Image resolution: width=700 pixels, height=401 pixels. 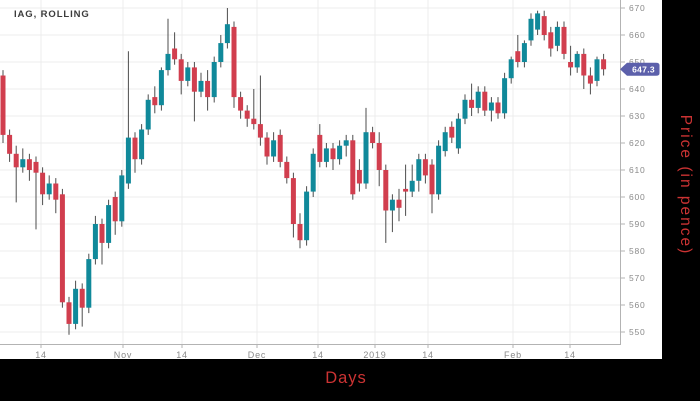 What do you see at coordinates (637, 62) in the screenshot?
I see `y-tick-label: 650` at bounding box center [637, 62].